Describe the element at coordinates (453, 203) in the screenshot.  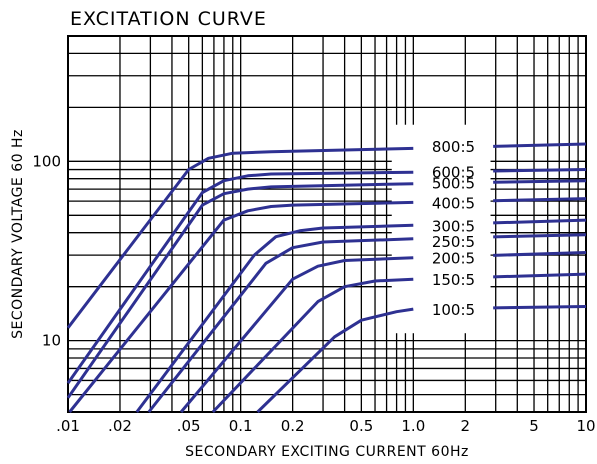
I see `series-label: 400:5` at that location.